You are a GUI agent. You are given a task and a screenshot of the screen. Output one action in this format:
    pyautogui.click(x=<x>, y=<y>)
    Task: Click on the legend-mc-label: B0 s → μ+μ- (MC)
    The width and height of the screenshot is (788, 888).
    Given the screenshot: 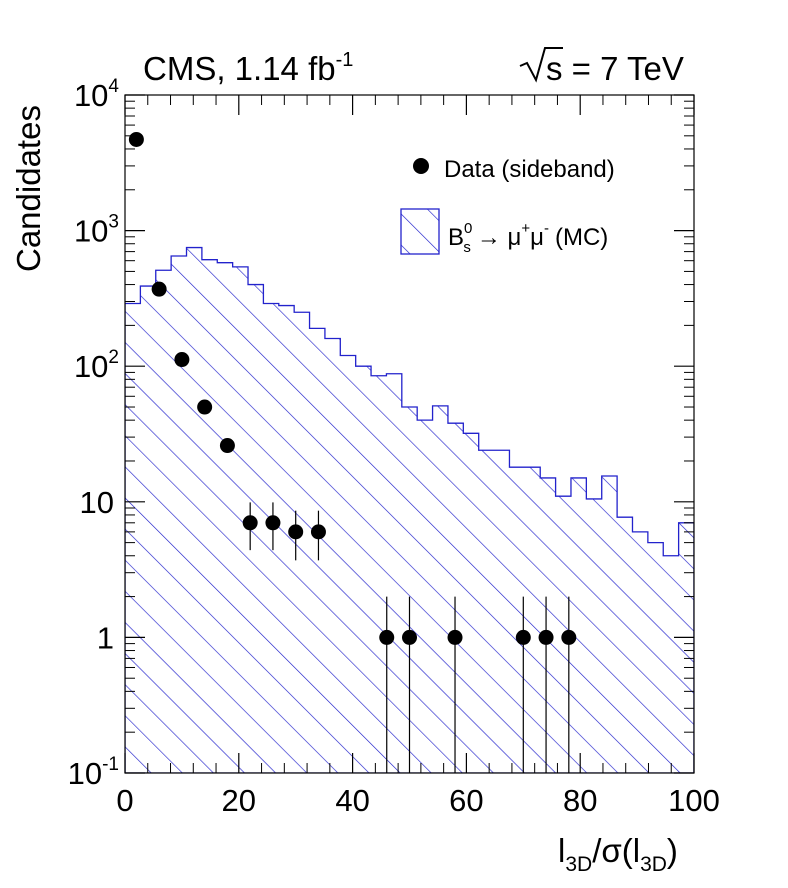 What is the action you would take?
    pyautogui.click(x=528, y=238)
    